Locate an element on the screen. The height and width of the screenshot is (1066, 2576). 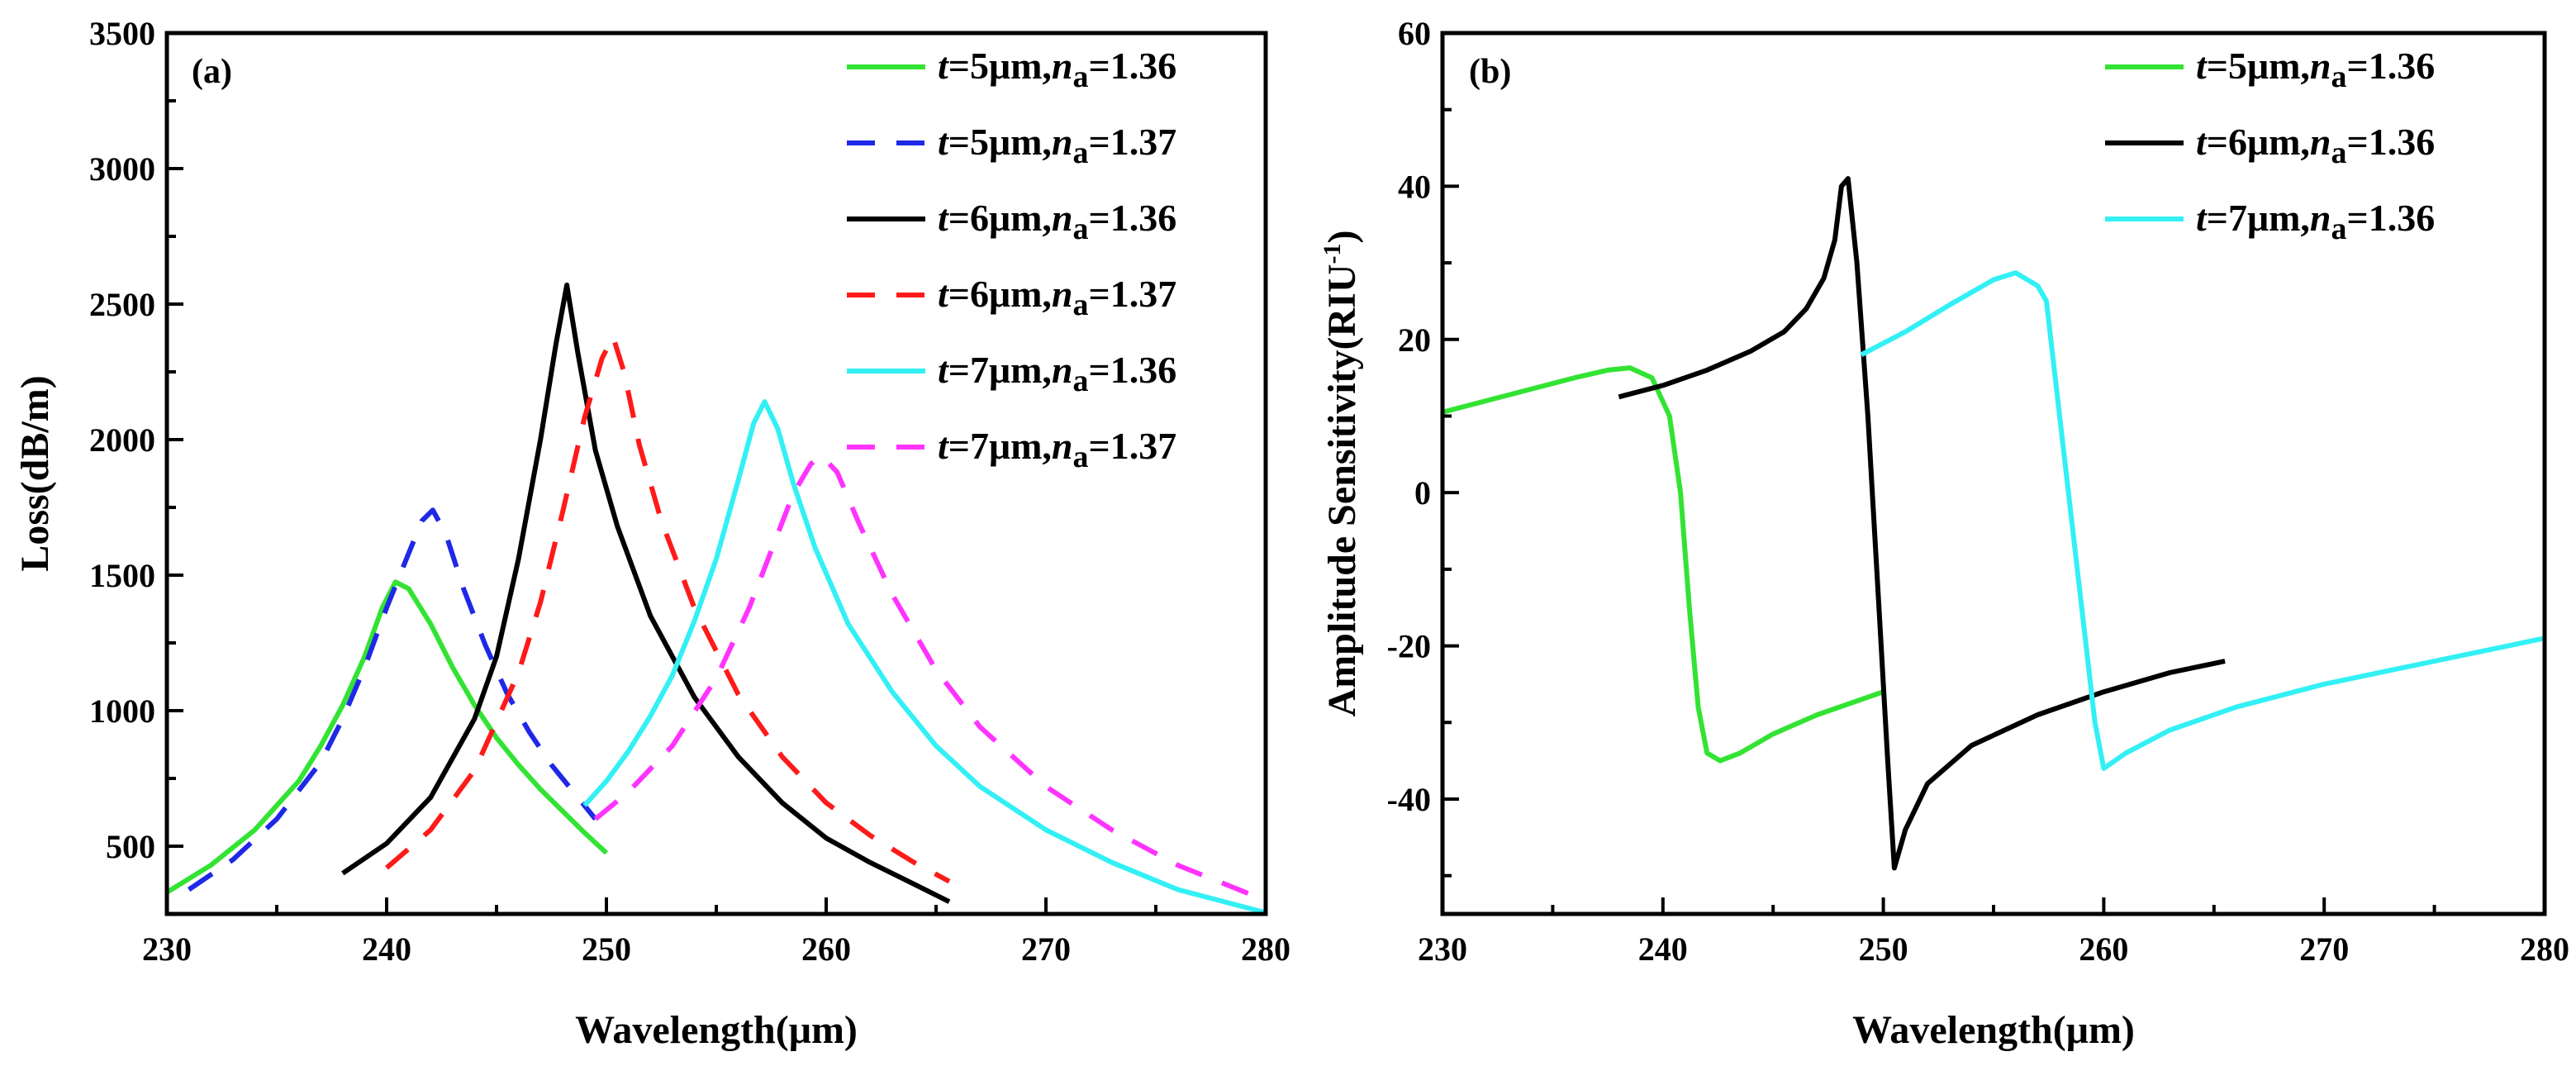
y-tick-label: 2500 is located at coordinates (122, 304).